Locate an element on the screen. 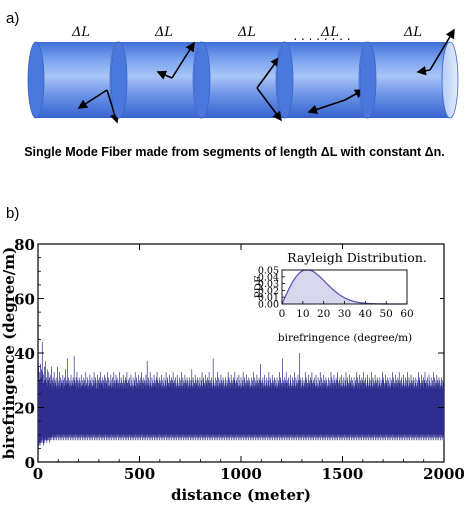 The height and width of the screenshot is (507, 469). y-axis-label: birefringence (degree/m) is located at coordinates (9, 353).